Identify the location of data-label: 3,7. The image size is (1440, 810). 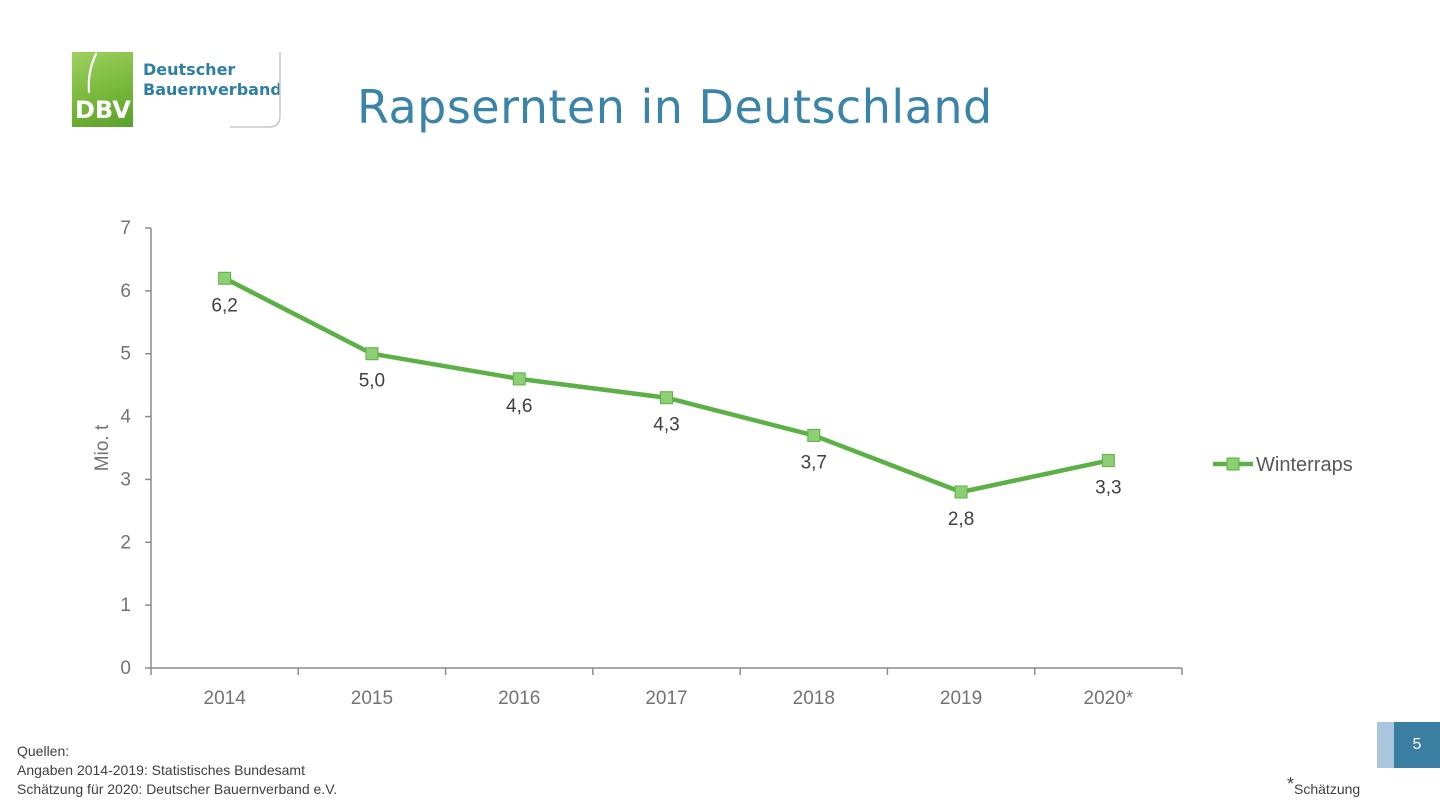
(814, 462).